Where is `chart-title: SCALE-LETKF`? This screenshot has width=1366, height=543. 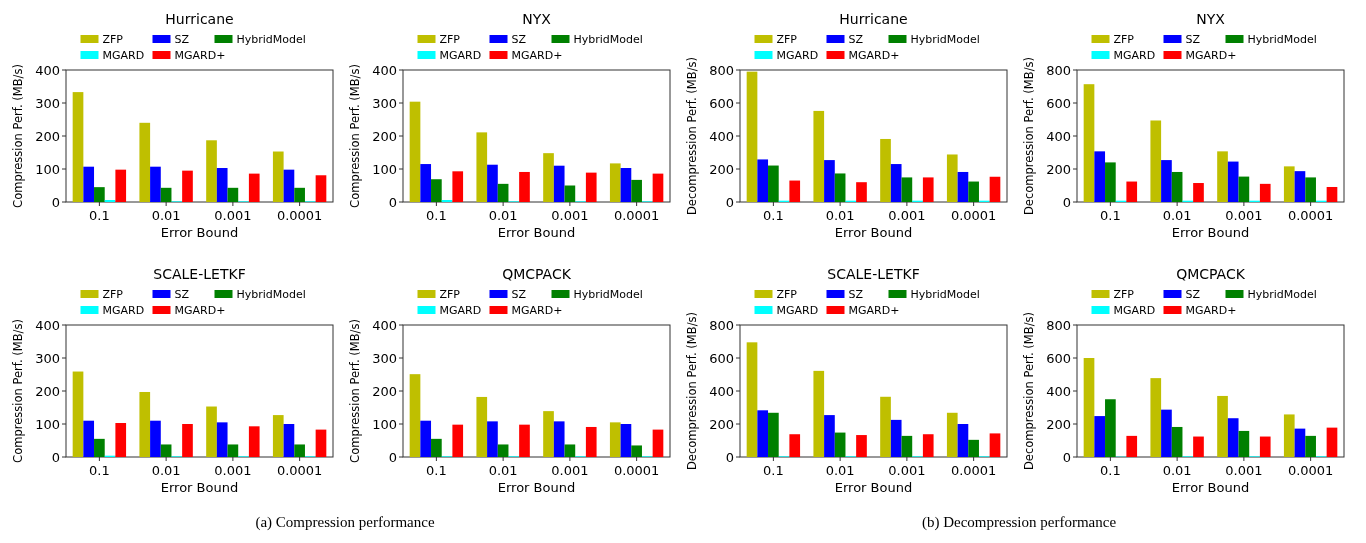 chart-title: SCALE-LETKF is located at coordinates (199, 274).